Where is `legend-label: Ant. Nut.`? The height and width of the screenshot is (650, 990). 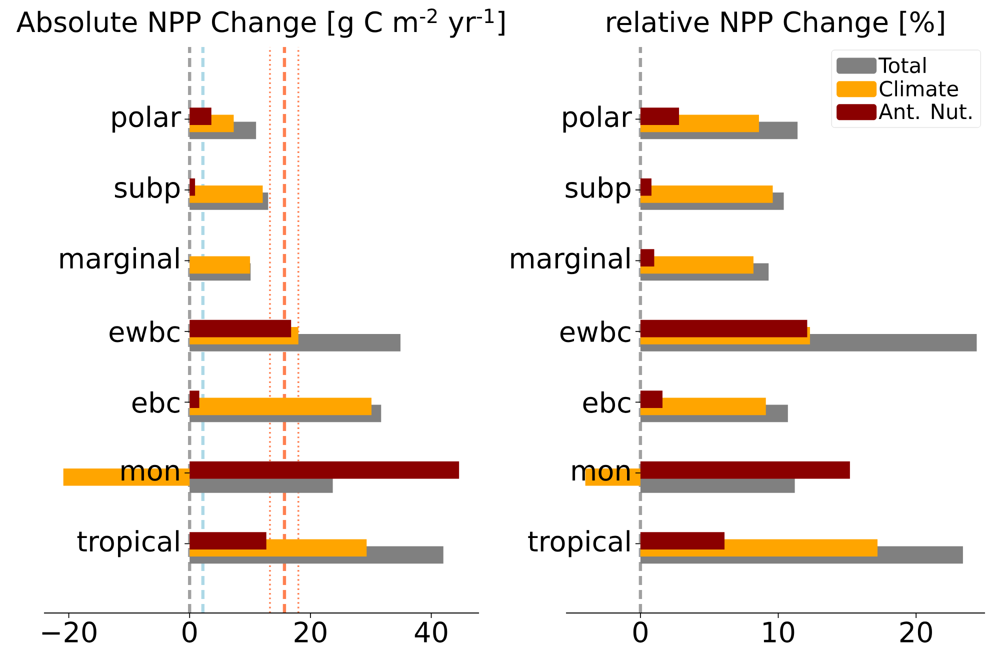 legend-label: Ant. Nut. is located at coordinates (925, 112).